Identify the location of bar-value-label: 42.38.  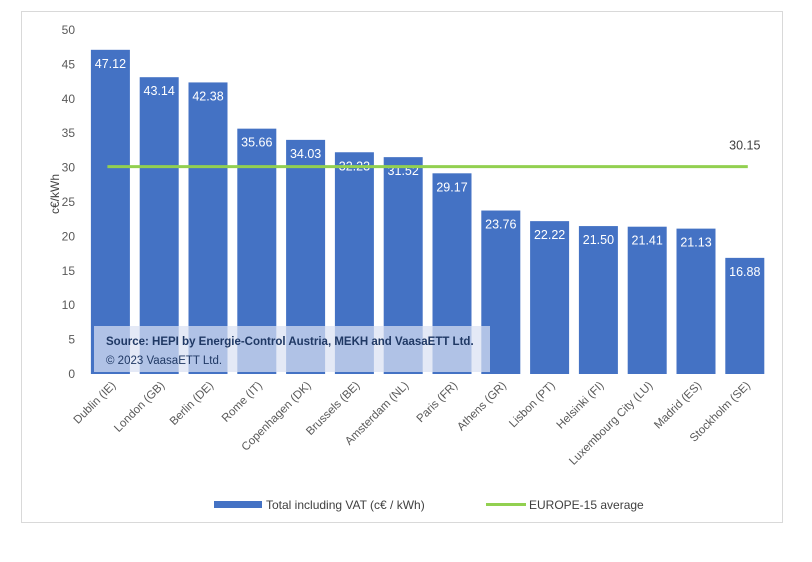
(207, 96).